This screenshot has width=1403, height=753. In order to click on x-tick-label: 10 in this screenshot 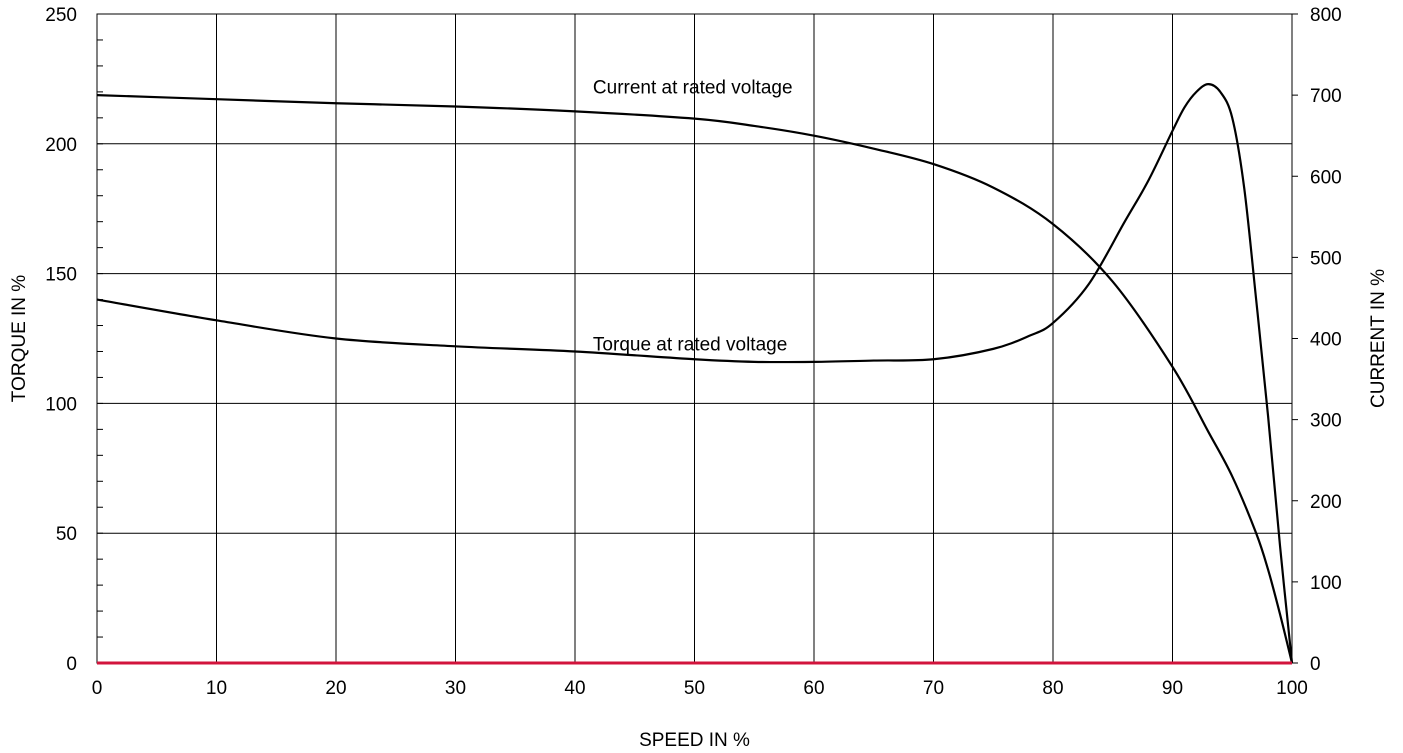, I will do `click(216, 688)`.